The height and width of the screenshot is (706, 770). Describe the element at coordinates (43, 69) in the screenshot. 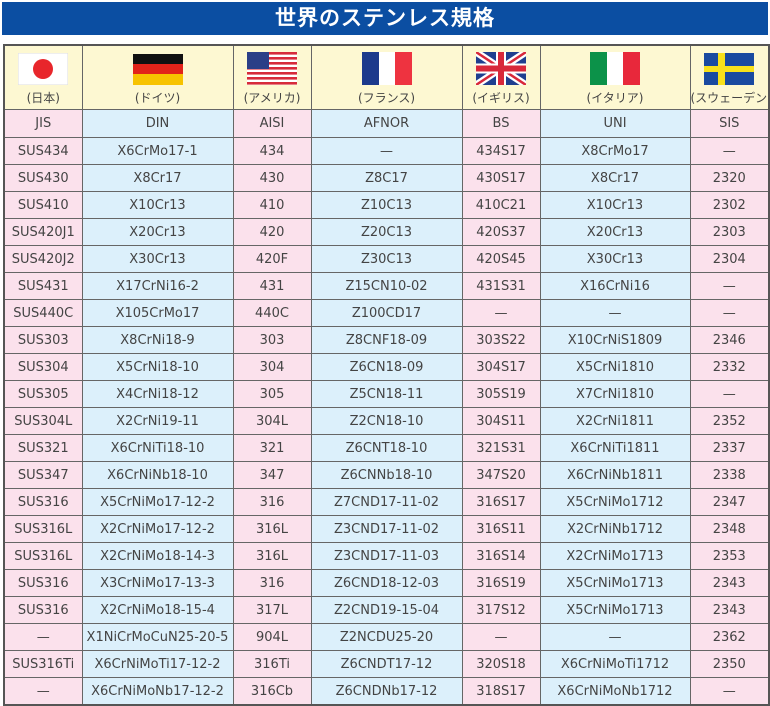

I see `japan-flag-icon` at that location.